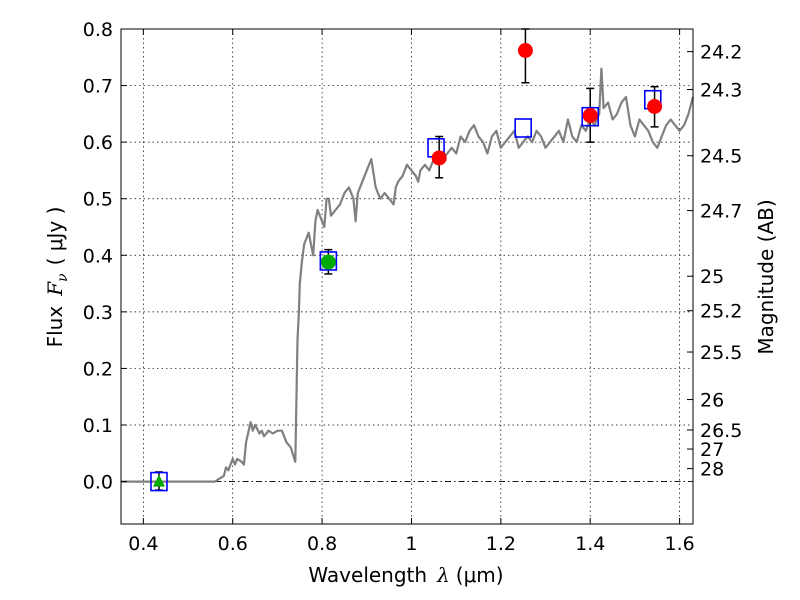 Image resolution: width=800 pixels, height=600 pixels. What do you see at coordinates (712, 401) in the screenshot?
I see `y2-tick-label: 26` at bounding box center [712, 401].